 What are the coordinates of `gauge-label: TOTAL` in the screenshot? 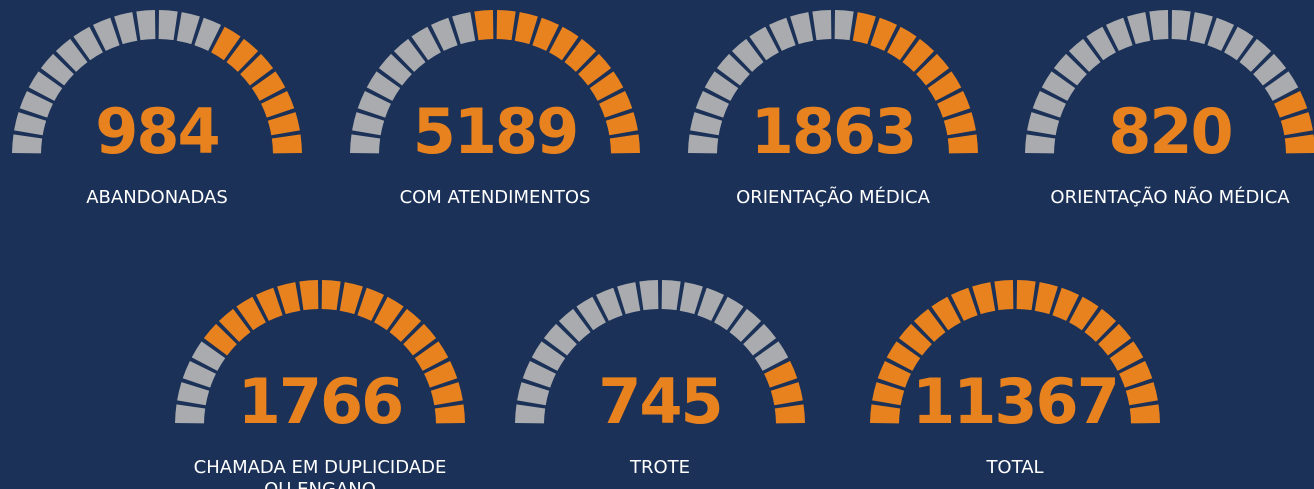 It's located at (1014, 467).